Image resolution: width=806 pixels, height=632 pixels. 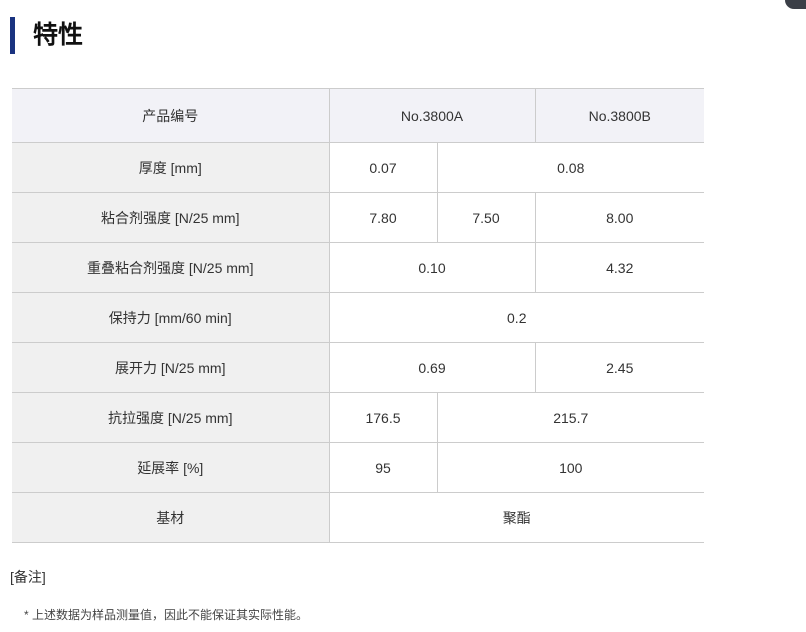 I want to click on table-cell: 215.7, so click(x=570, y=417).